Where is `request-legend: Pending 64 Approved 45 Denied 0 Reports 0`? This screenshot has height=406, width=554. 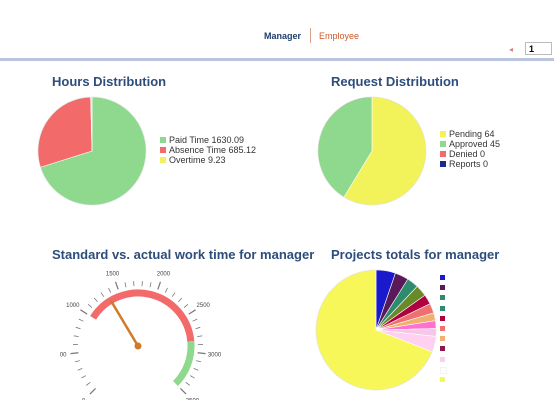 request-legend: Pending 64 Approved 45 Denied 0 Reports 0 is located at coordinates (470, 149).